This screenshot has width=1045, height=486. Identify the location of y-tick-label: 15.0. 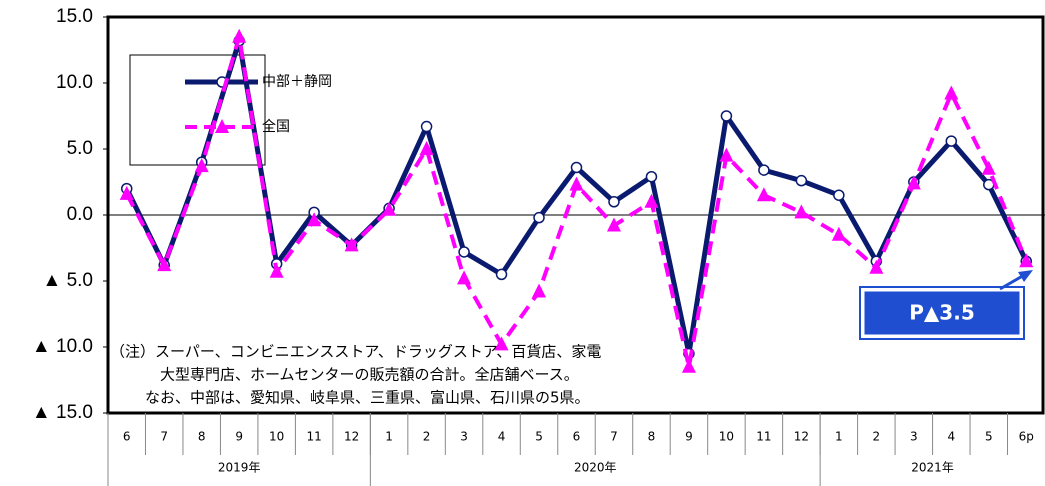
(74, 16).